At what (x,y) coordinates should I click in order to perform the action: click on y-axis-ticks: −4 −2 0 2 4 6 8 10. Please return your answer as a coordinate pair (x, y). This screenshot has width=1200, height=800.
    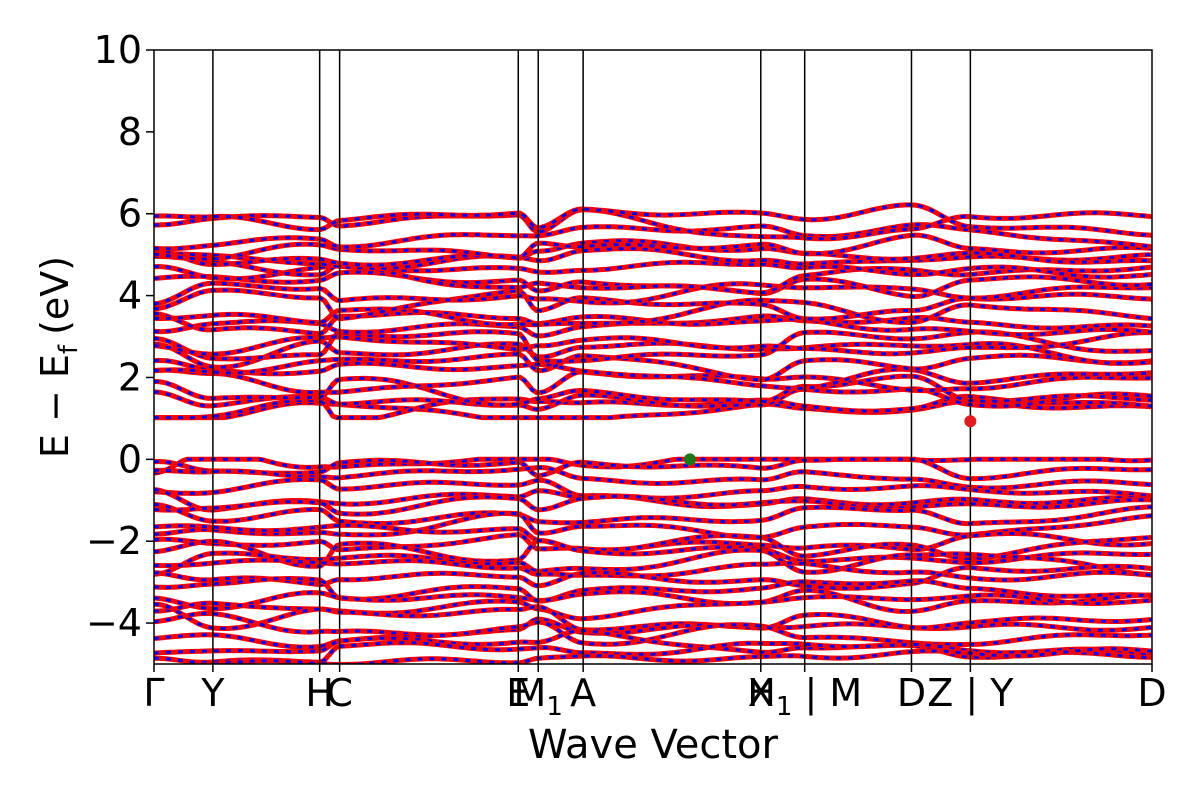
    Looking at the image, I should click on (120, 336).